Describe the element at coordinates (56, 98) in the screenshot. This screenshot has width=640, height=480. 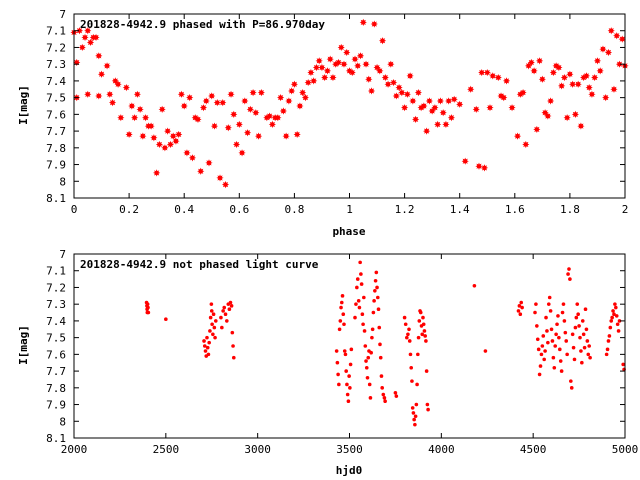
I see `y-tick-label: 7.5` at that location.